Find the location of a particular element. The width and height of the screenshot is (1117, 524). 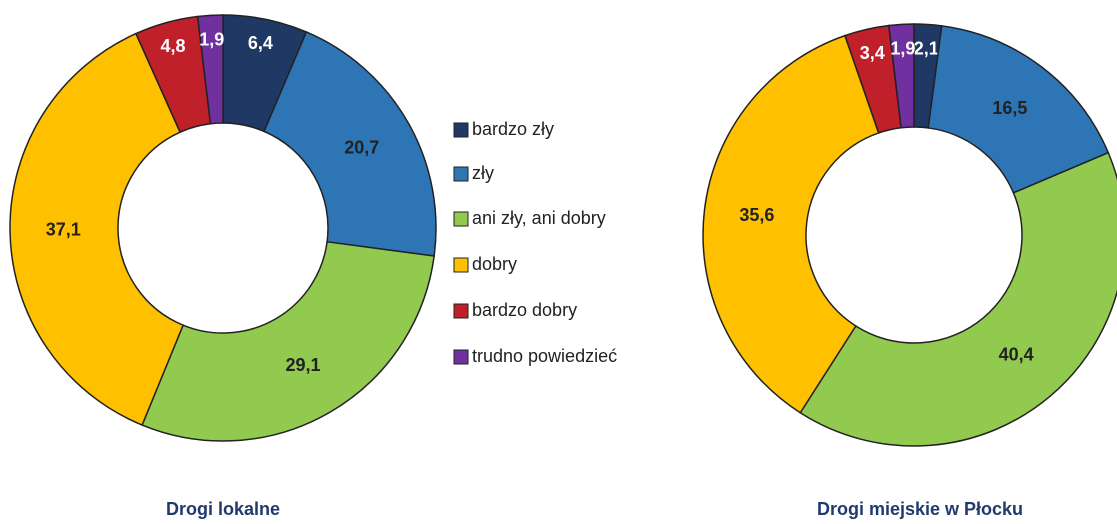

data-label: 40,4 is located at coordinates (1016, 355).